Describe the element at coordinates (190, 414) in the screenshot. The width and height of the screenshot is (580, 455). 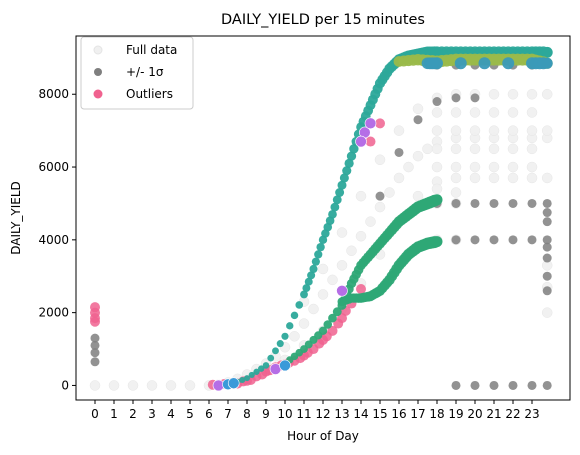
I see `x-tick-label: 5` at that location.